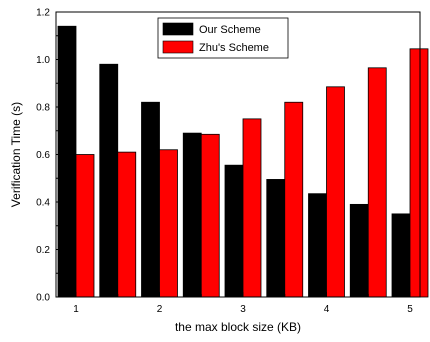 The image size is (430, 342). I want to click on x-tick-label: 1, so click(76, 309).